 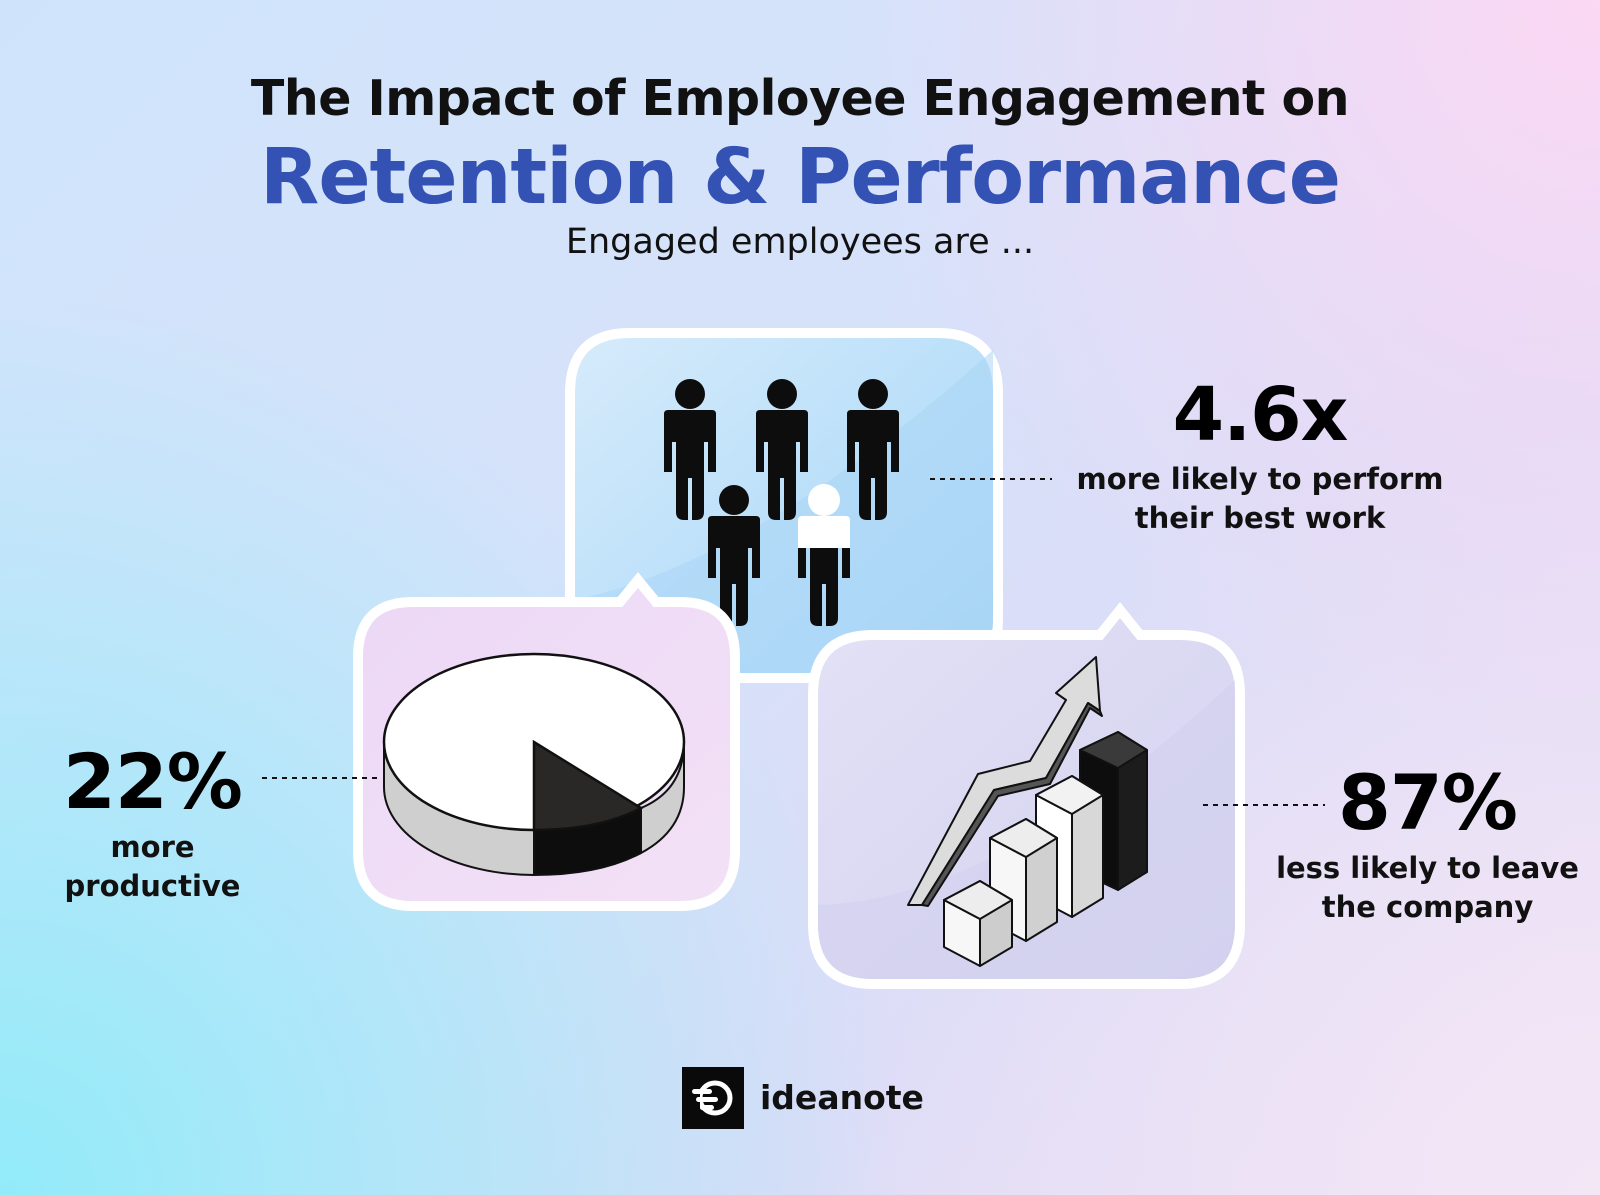 I want to click on stat-productivity-label-line2: productive, so click(x=152, y=886).